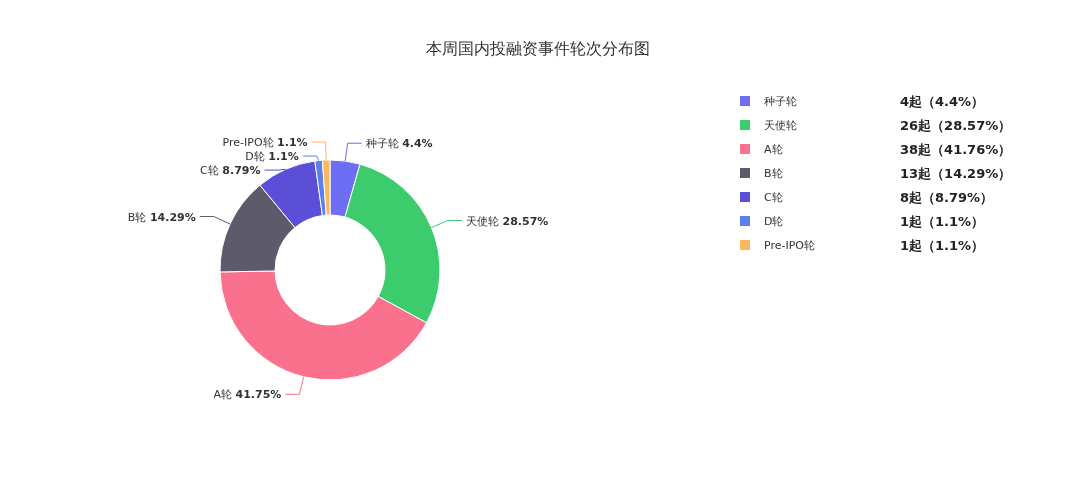 The width and height of the screenshot is (1076, 500). I want to click on legend-label: B轮, so click(773, 173).